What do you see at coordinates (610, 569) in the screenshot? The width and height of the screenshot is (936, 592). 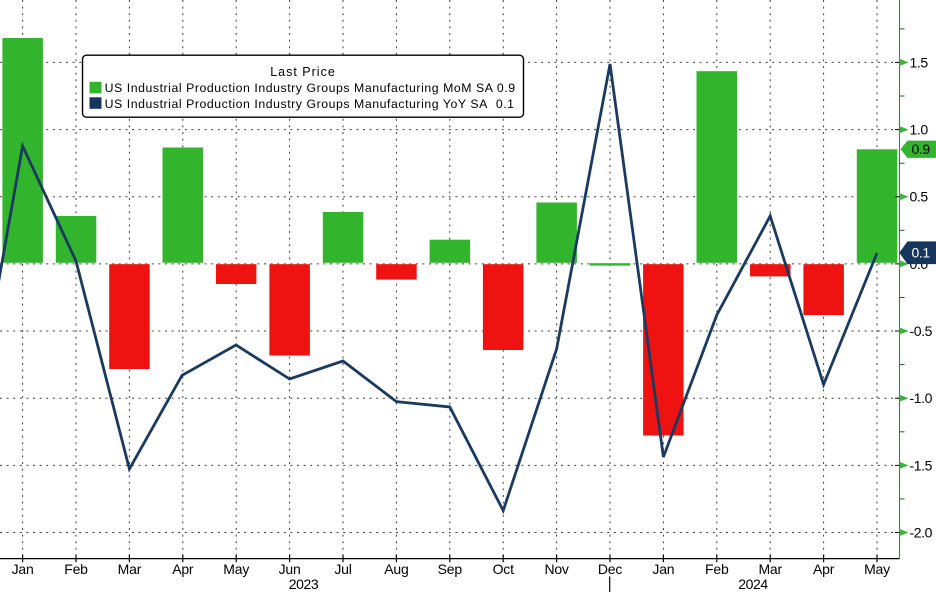 I see `svg-text: Dec` at bounding box center [610, 569].